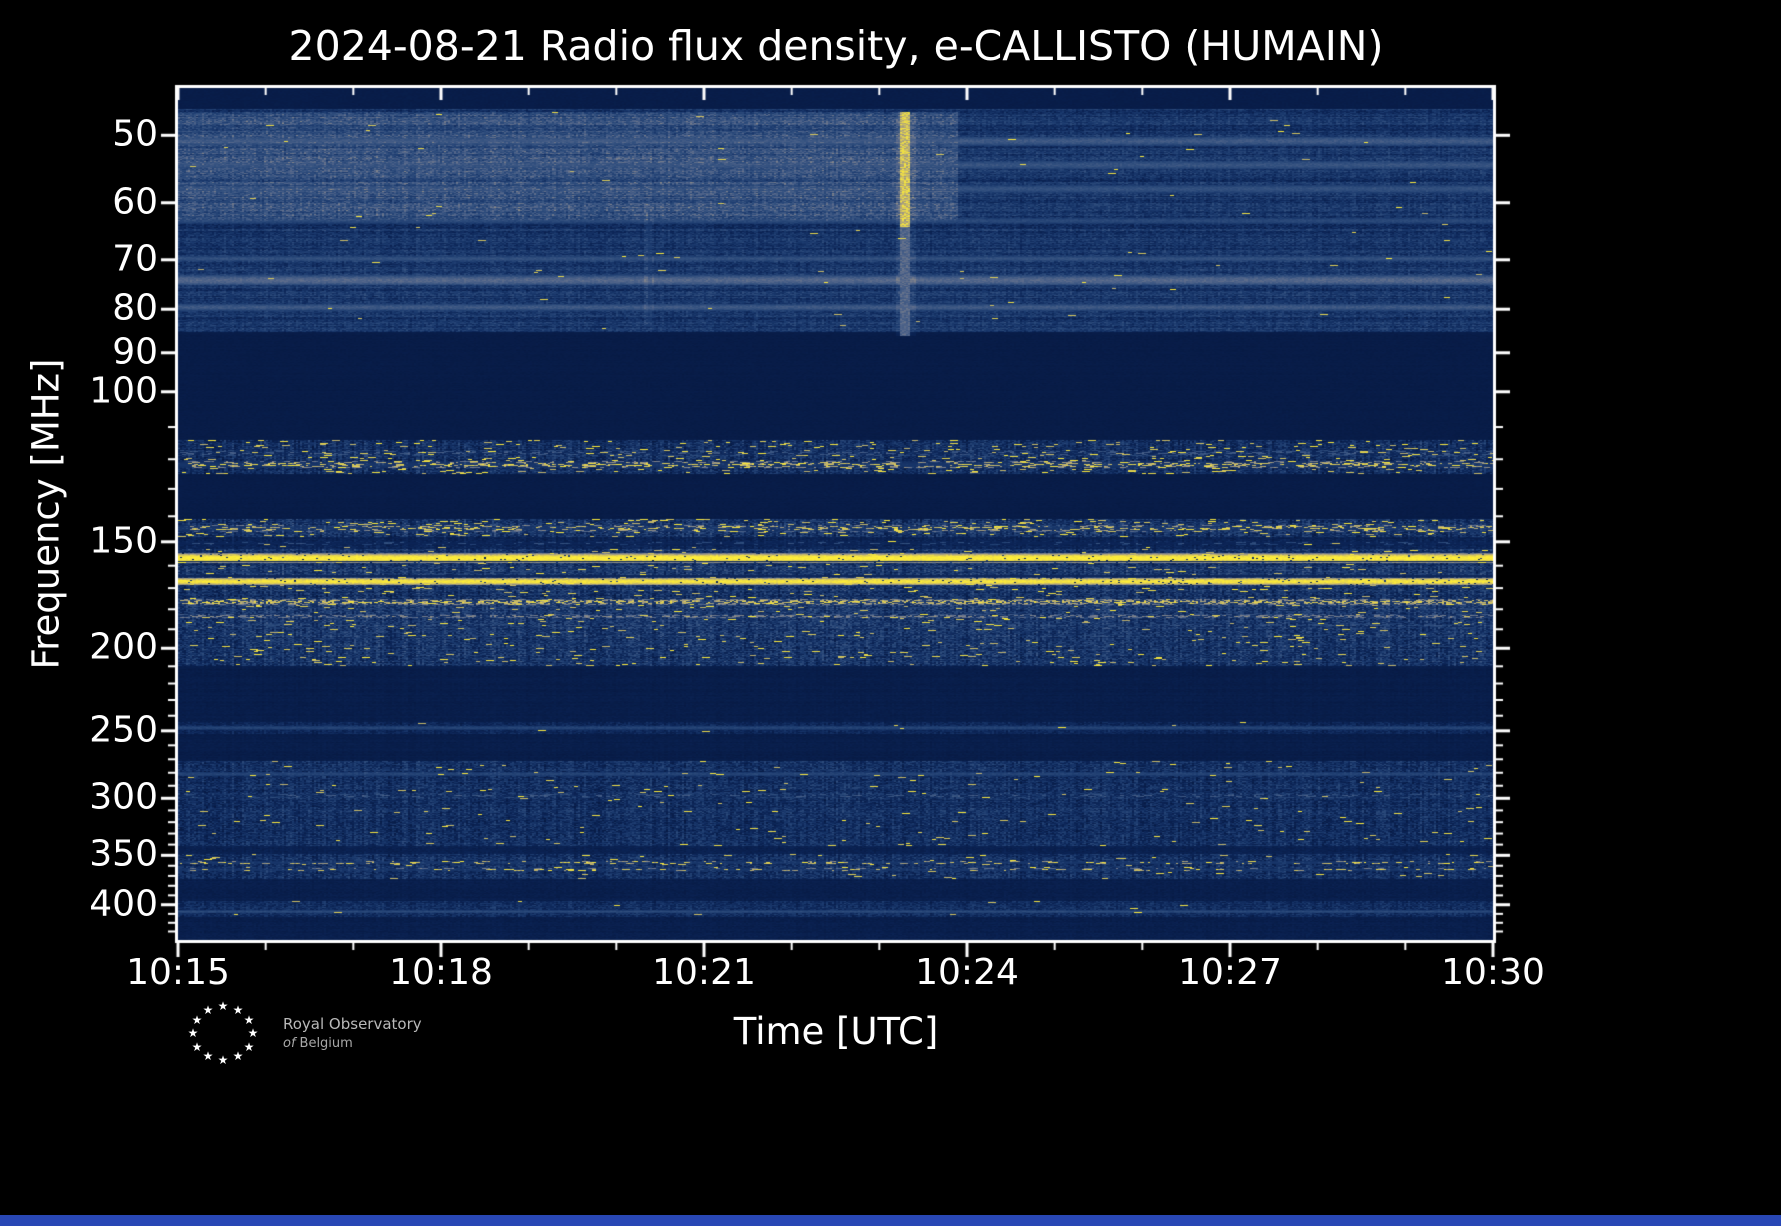 This screenshot has height=1226, width=1781. Describe the element at coordinates (352, 1034) in the screenshot. I see `rob-logo-text: Royal Observatory of Belgium` at that location.